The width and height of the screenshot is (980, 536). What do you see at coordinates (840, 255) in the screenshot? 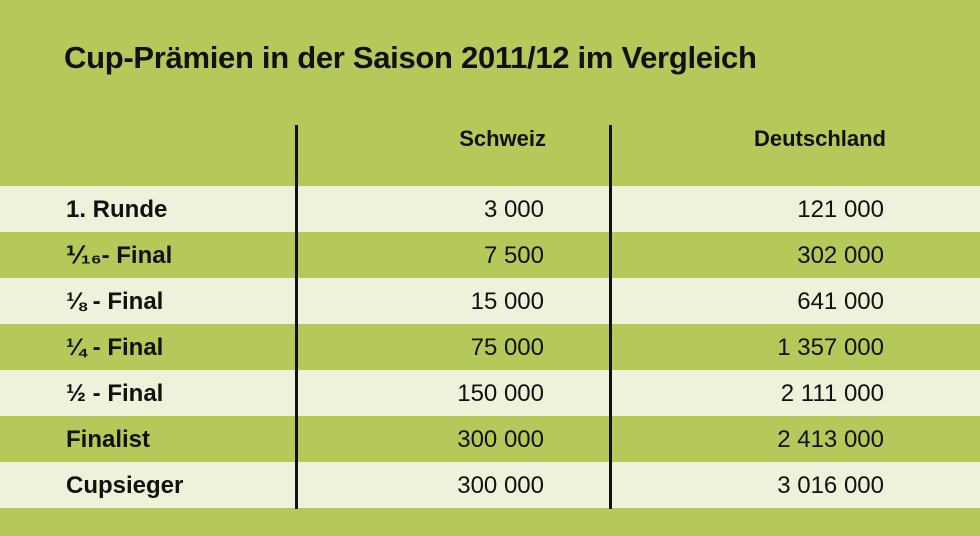
I see `cell-deutschland: 302 000` at bounding box center [840, 255].